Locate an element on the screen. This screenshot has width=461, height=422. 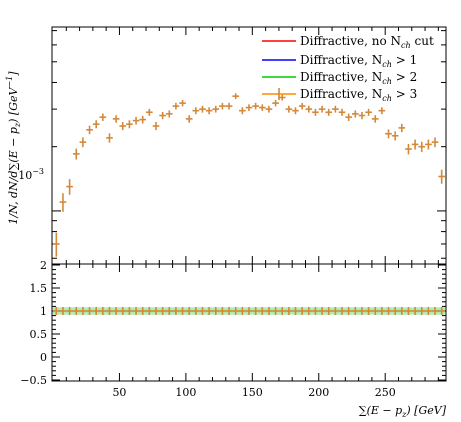
ratio-data-points is located at coordinates (249, 311).